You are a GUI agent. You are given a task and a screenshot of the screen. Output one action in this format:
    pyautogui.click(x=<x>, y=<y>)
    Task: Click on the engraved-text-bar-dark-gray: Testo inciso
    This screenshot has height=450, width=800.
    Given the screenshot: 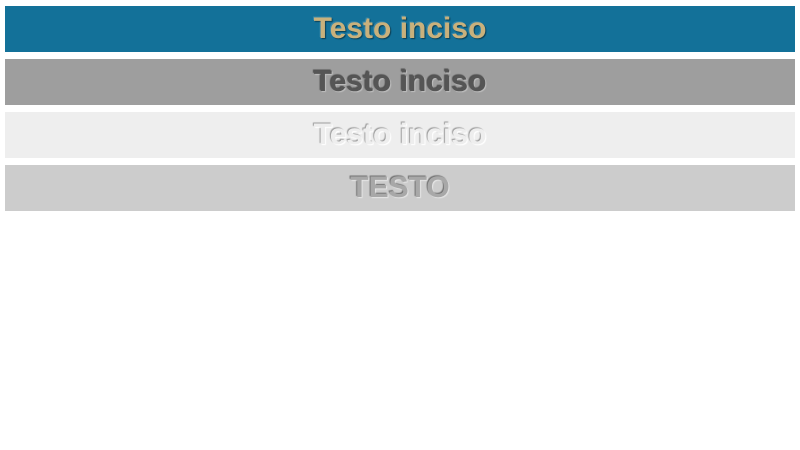 What is the action you would take?
    pyautogui.click(x=400, y=82)
    